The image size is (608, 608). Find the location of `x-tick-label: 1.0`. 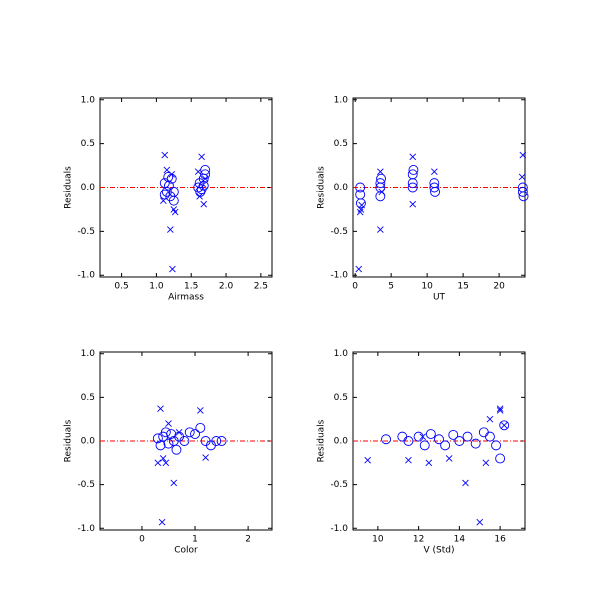

x-tick-label: 1.0 is located at coordinates (156, 287).